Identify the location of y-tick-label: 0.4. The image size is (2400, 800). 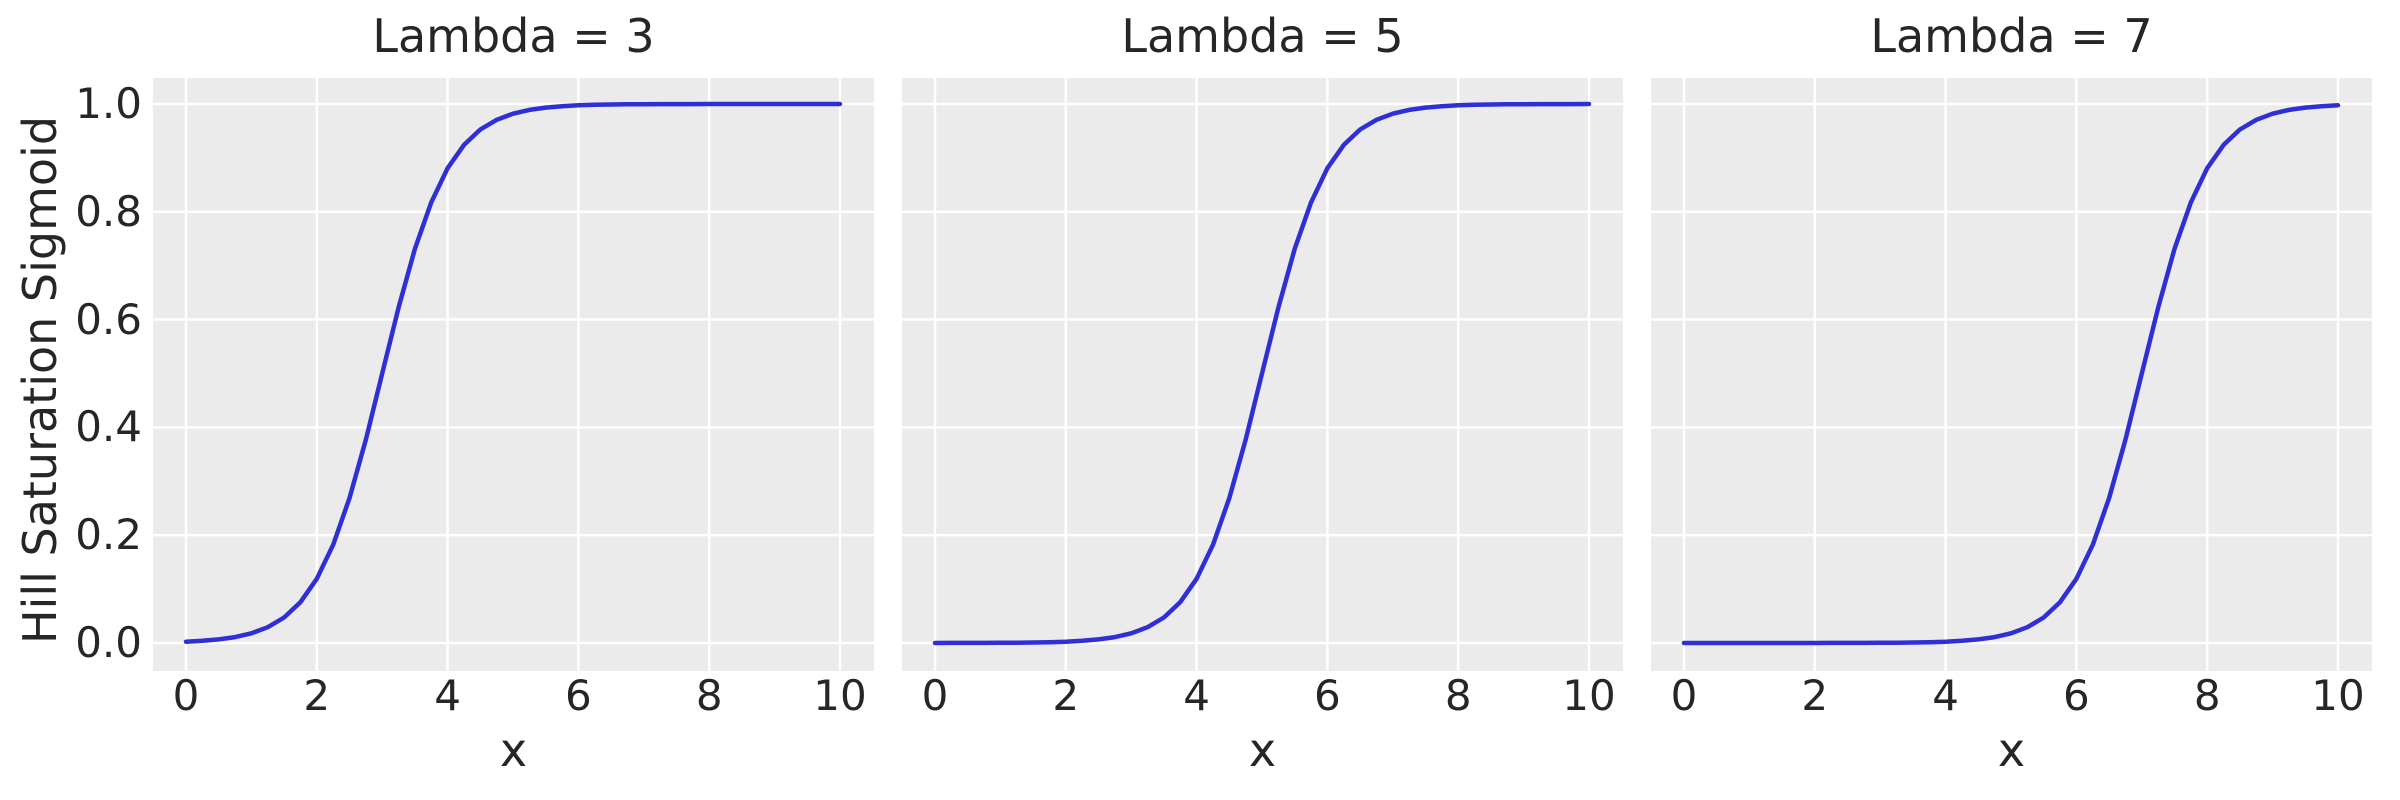
(108, 427).